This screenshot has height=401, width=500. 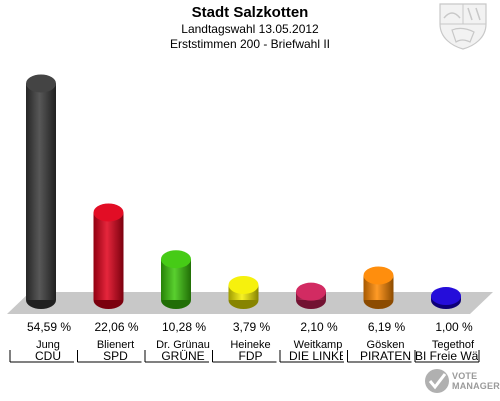 I want to click on value-label: 2,10 %, so click(x=319, y=327).